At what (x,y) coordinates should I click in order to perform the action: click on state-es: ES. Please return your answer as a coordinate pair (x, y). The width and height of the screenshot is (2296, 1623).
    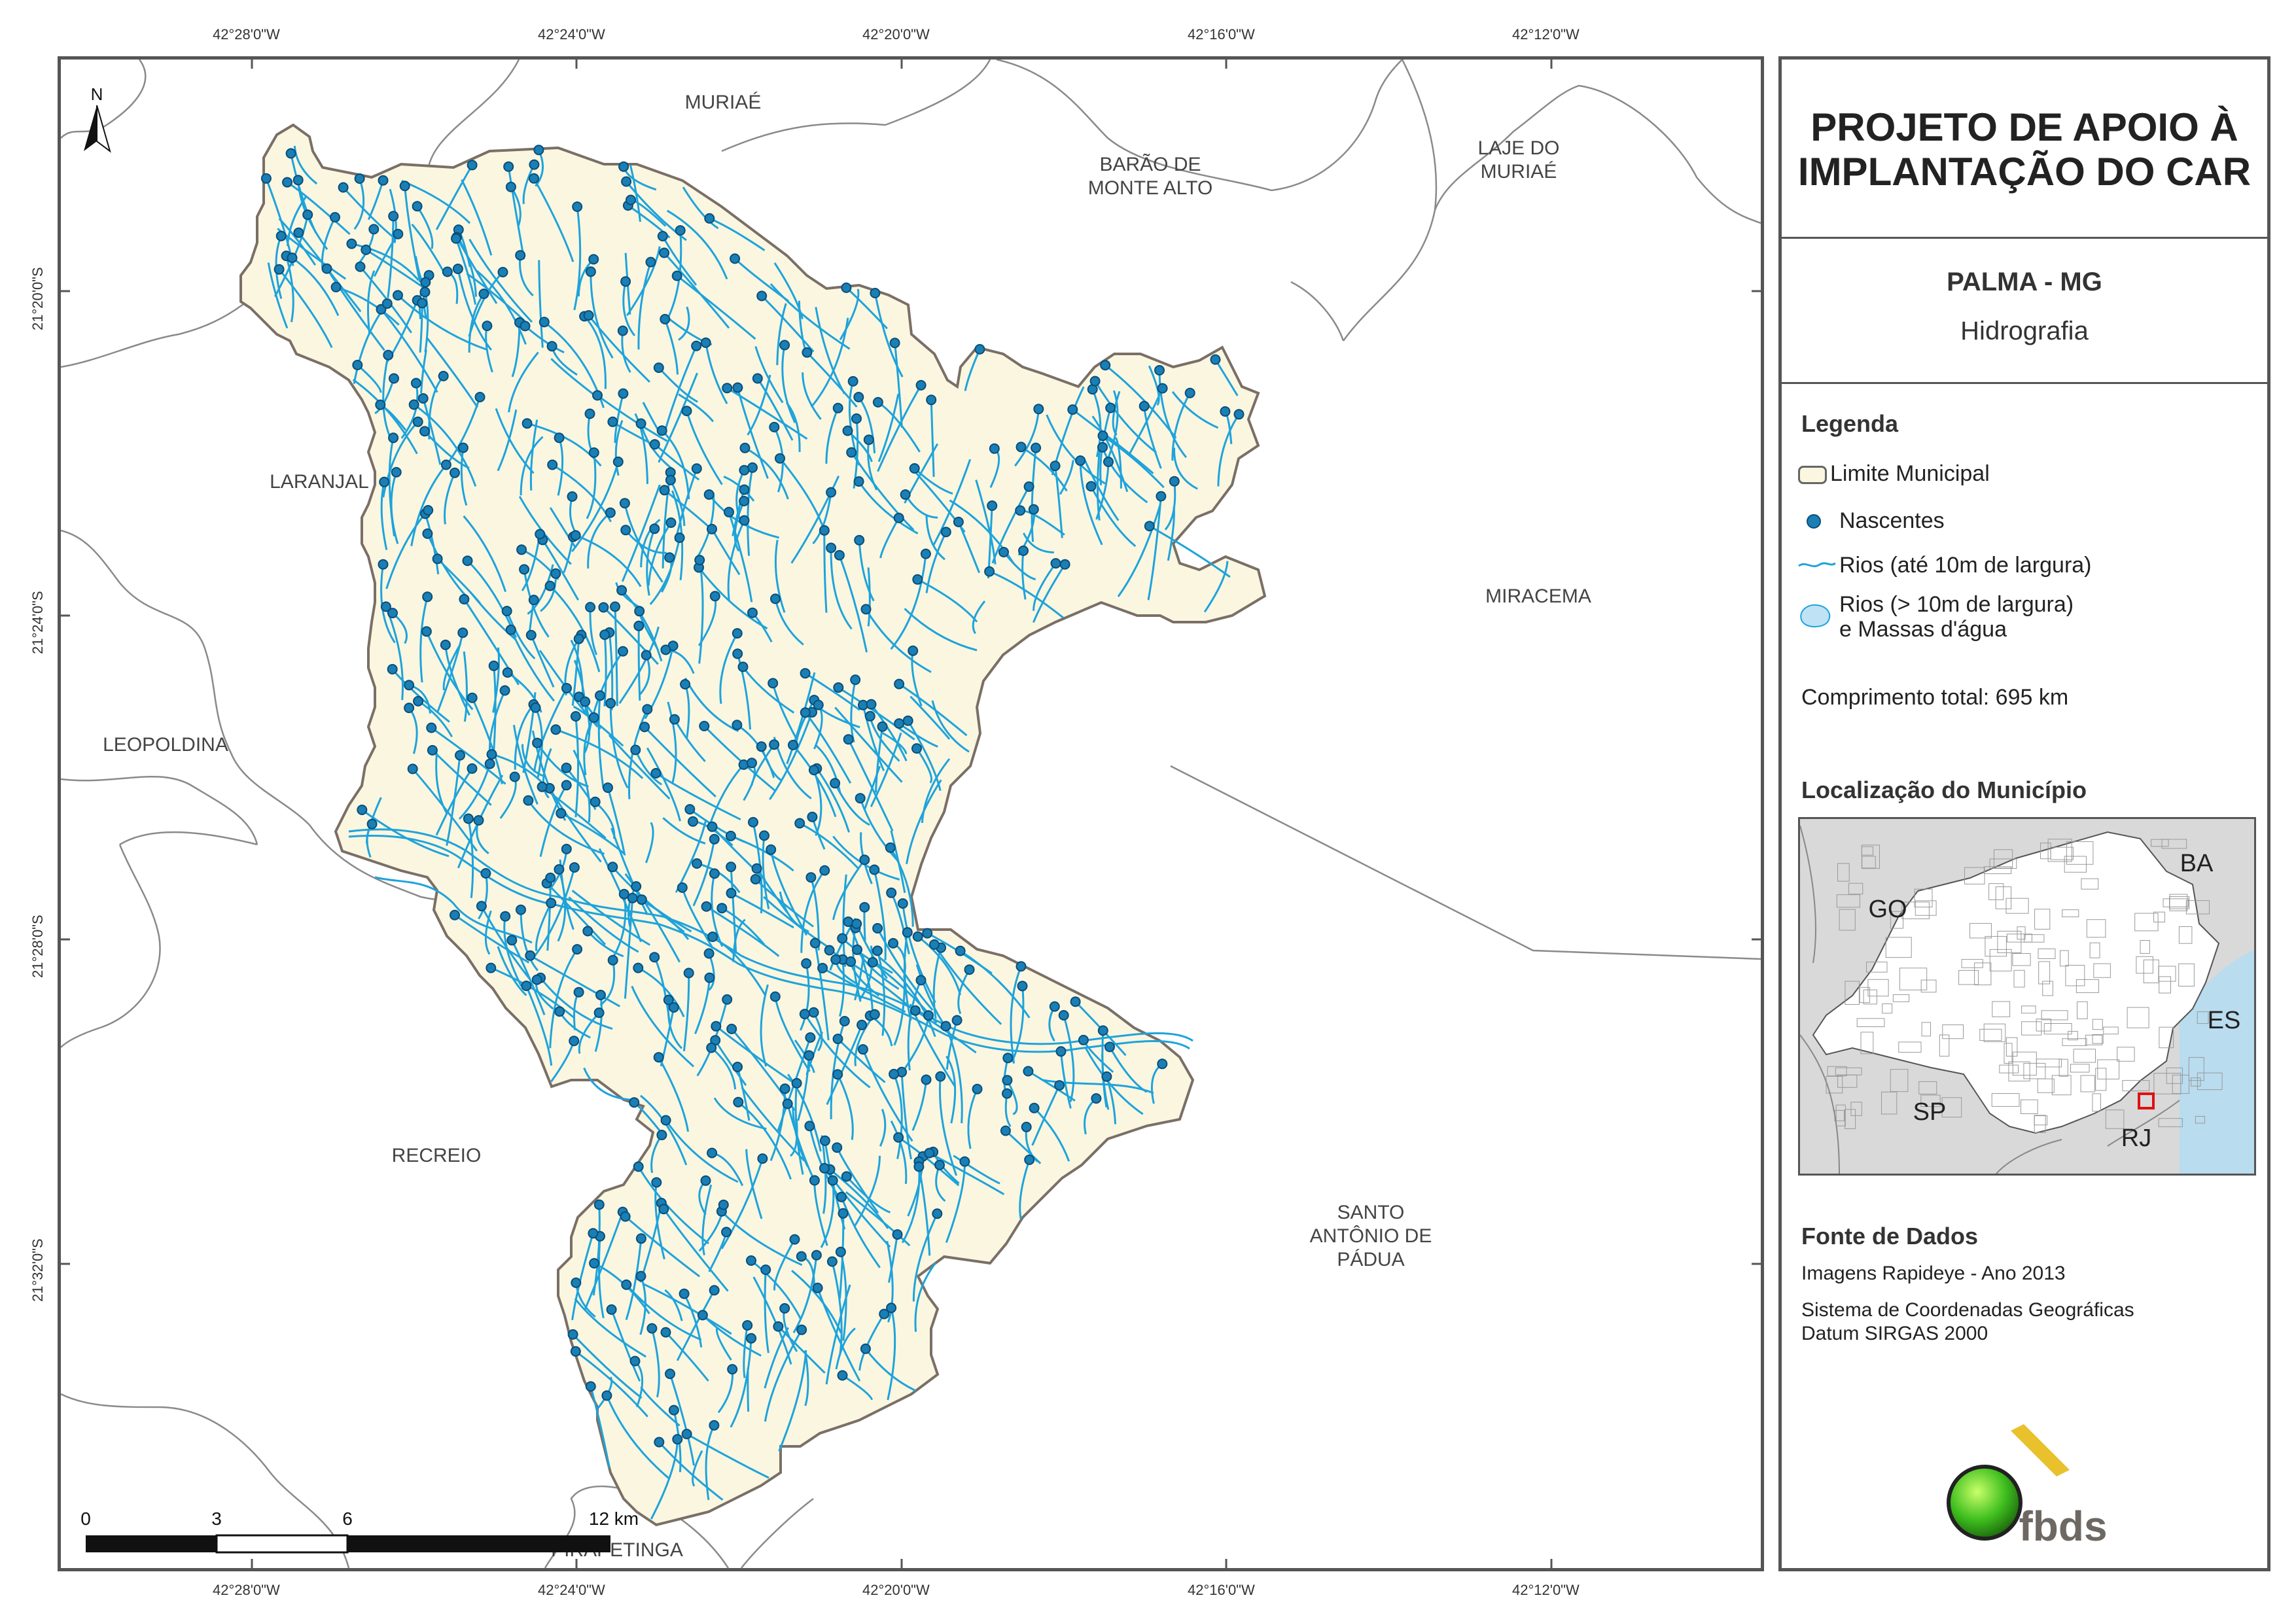
    Looking at the image, I should click on (2224, 1021).